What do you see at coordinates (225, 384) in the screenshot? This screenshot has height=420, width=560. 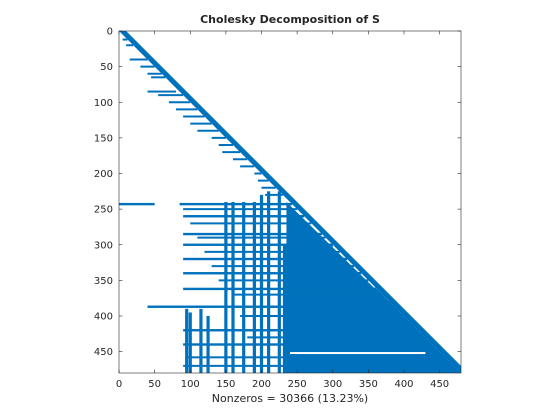 I see `x-tick-label: 150` at bounding box center [225, 384].